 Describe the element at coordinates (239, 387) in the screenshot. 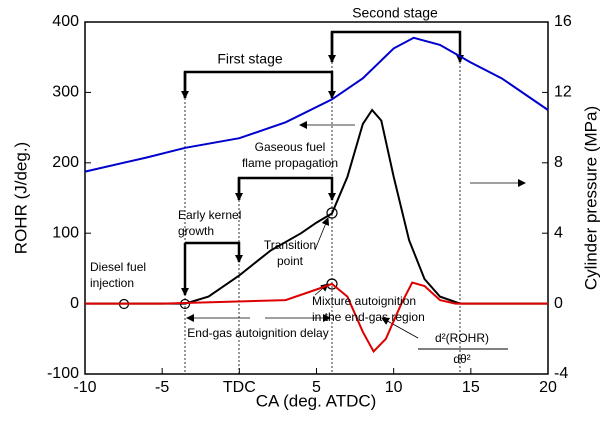

I see `x-tick-label: TDC` at that location.